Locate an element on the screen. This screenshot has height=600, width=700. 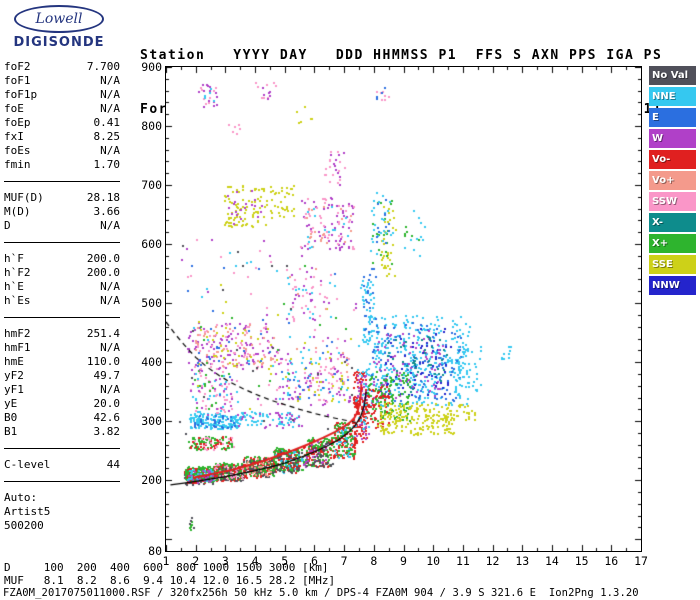
param-row: h`F2 200.0 is located at coordinates (62, 273).